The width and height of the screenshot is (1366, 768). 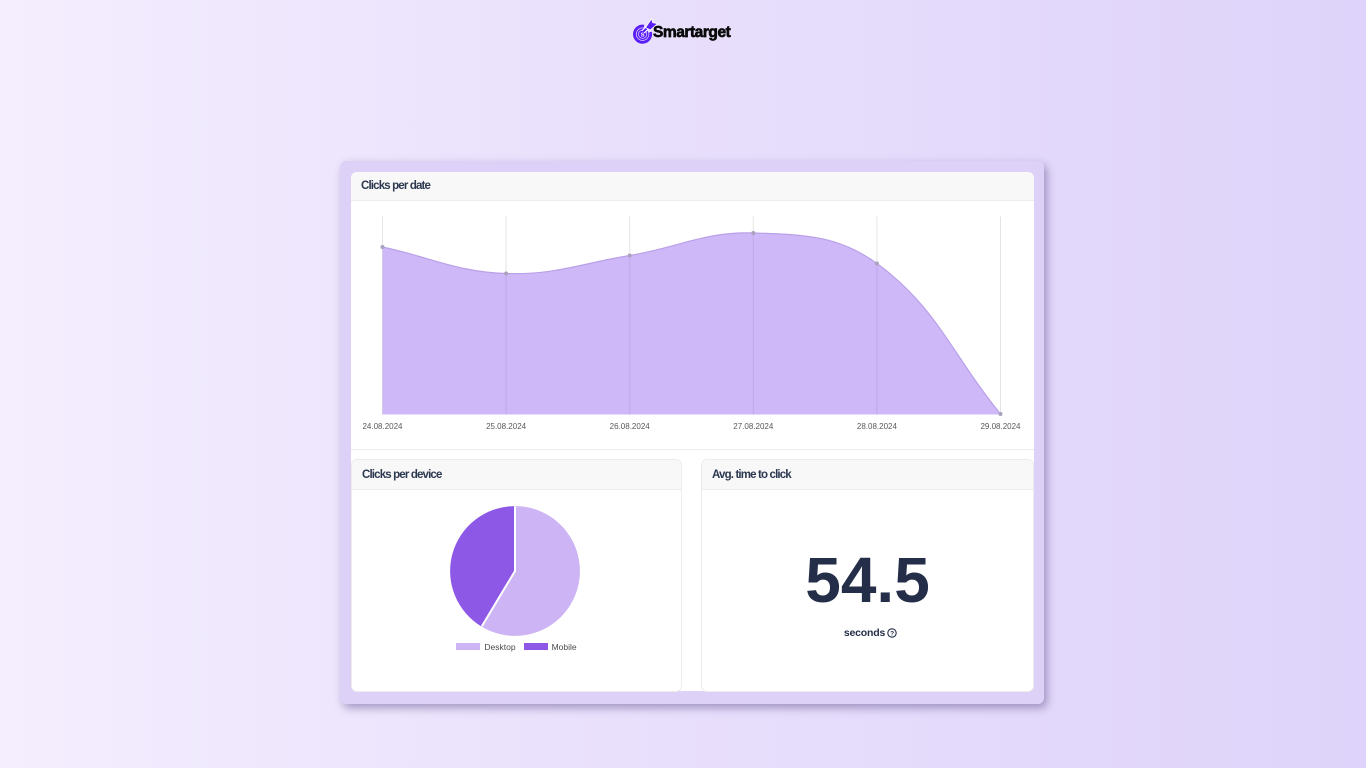 What do you see at coordinates (506, 426) in the screenshot?
I see `svg-text: 25.08.2024` at bounding box center [506, 426].